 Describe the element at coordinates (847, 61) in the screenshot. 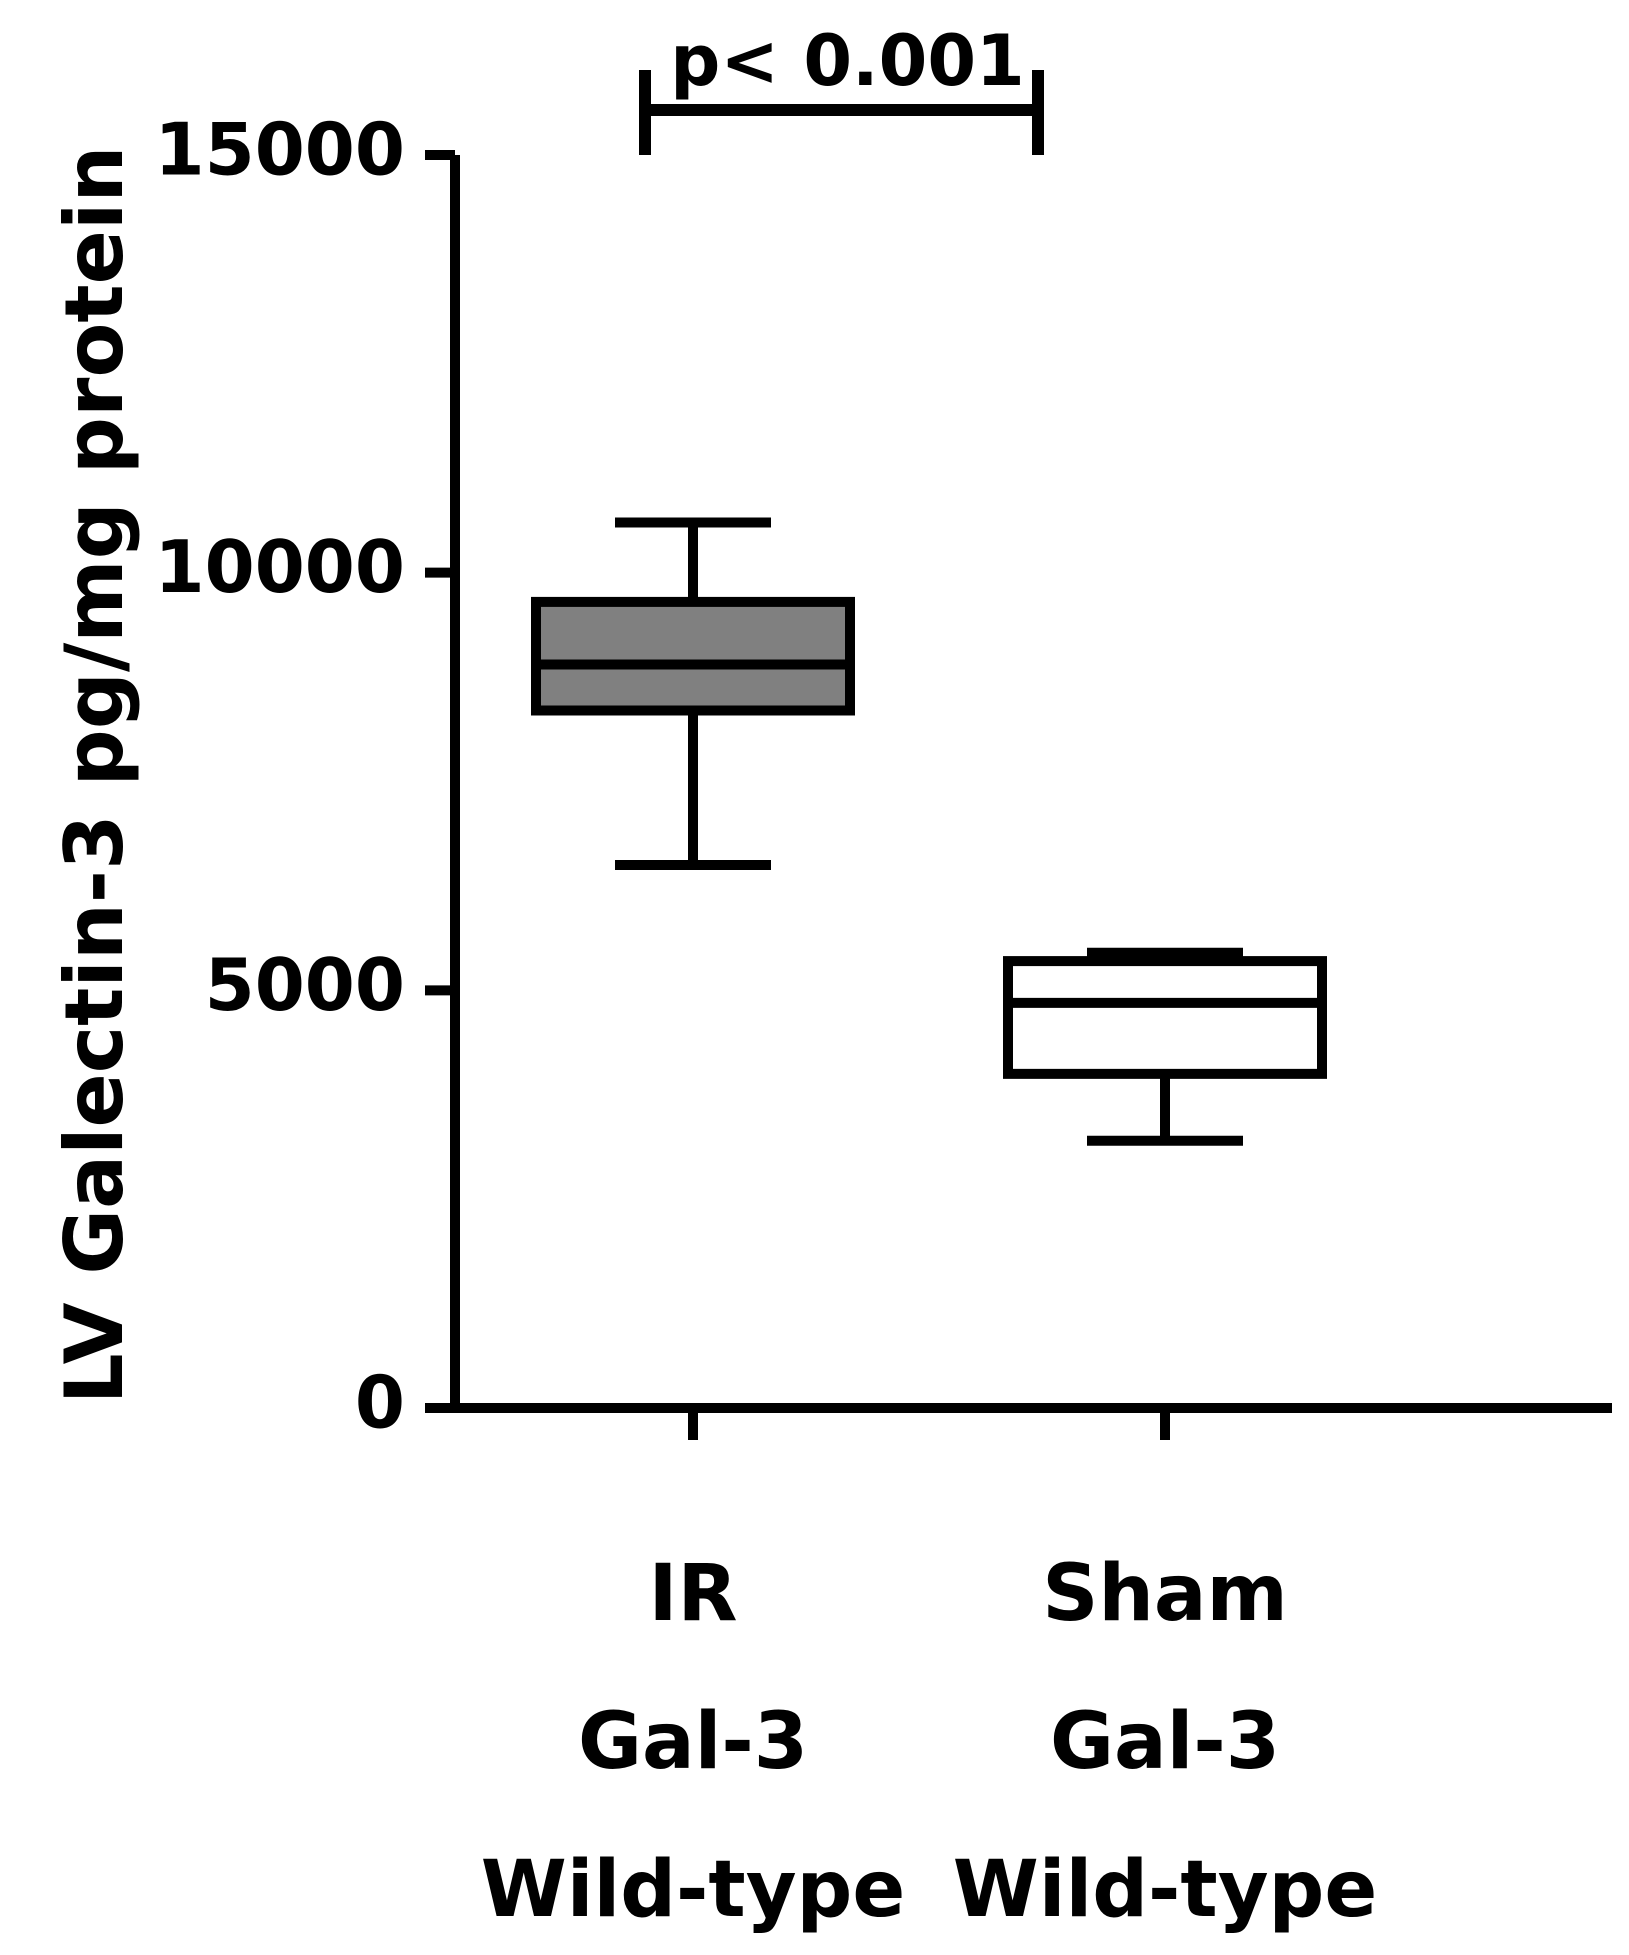

I see `p-value-label: p< 0.001` at that location.